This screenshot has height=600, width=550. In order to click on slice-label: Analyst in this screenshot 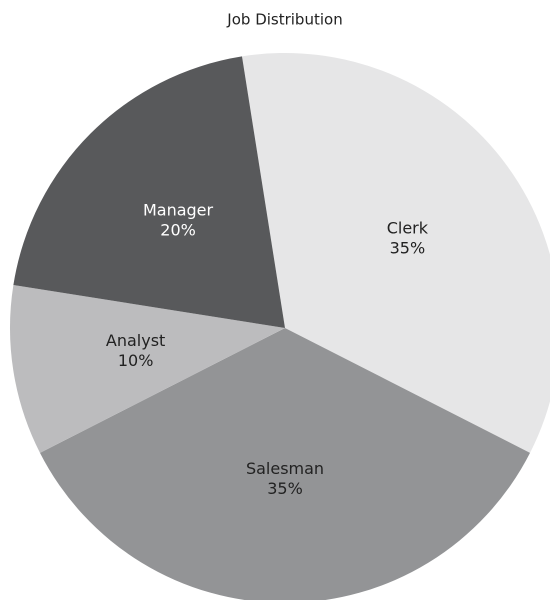, I will do `click(135, 340)`.